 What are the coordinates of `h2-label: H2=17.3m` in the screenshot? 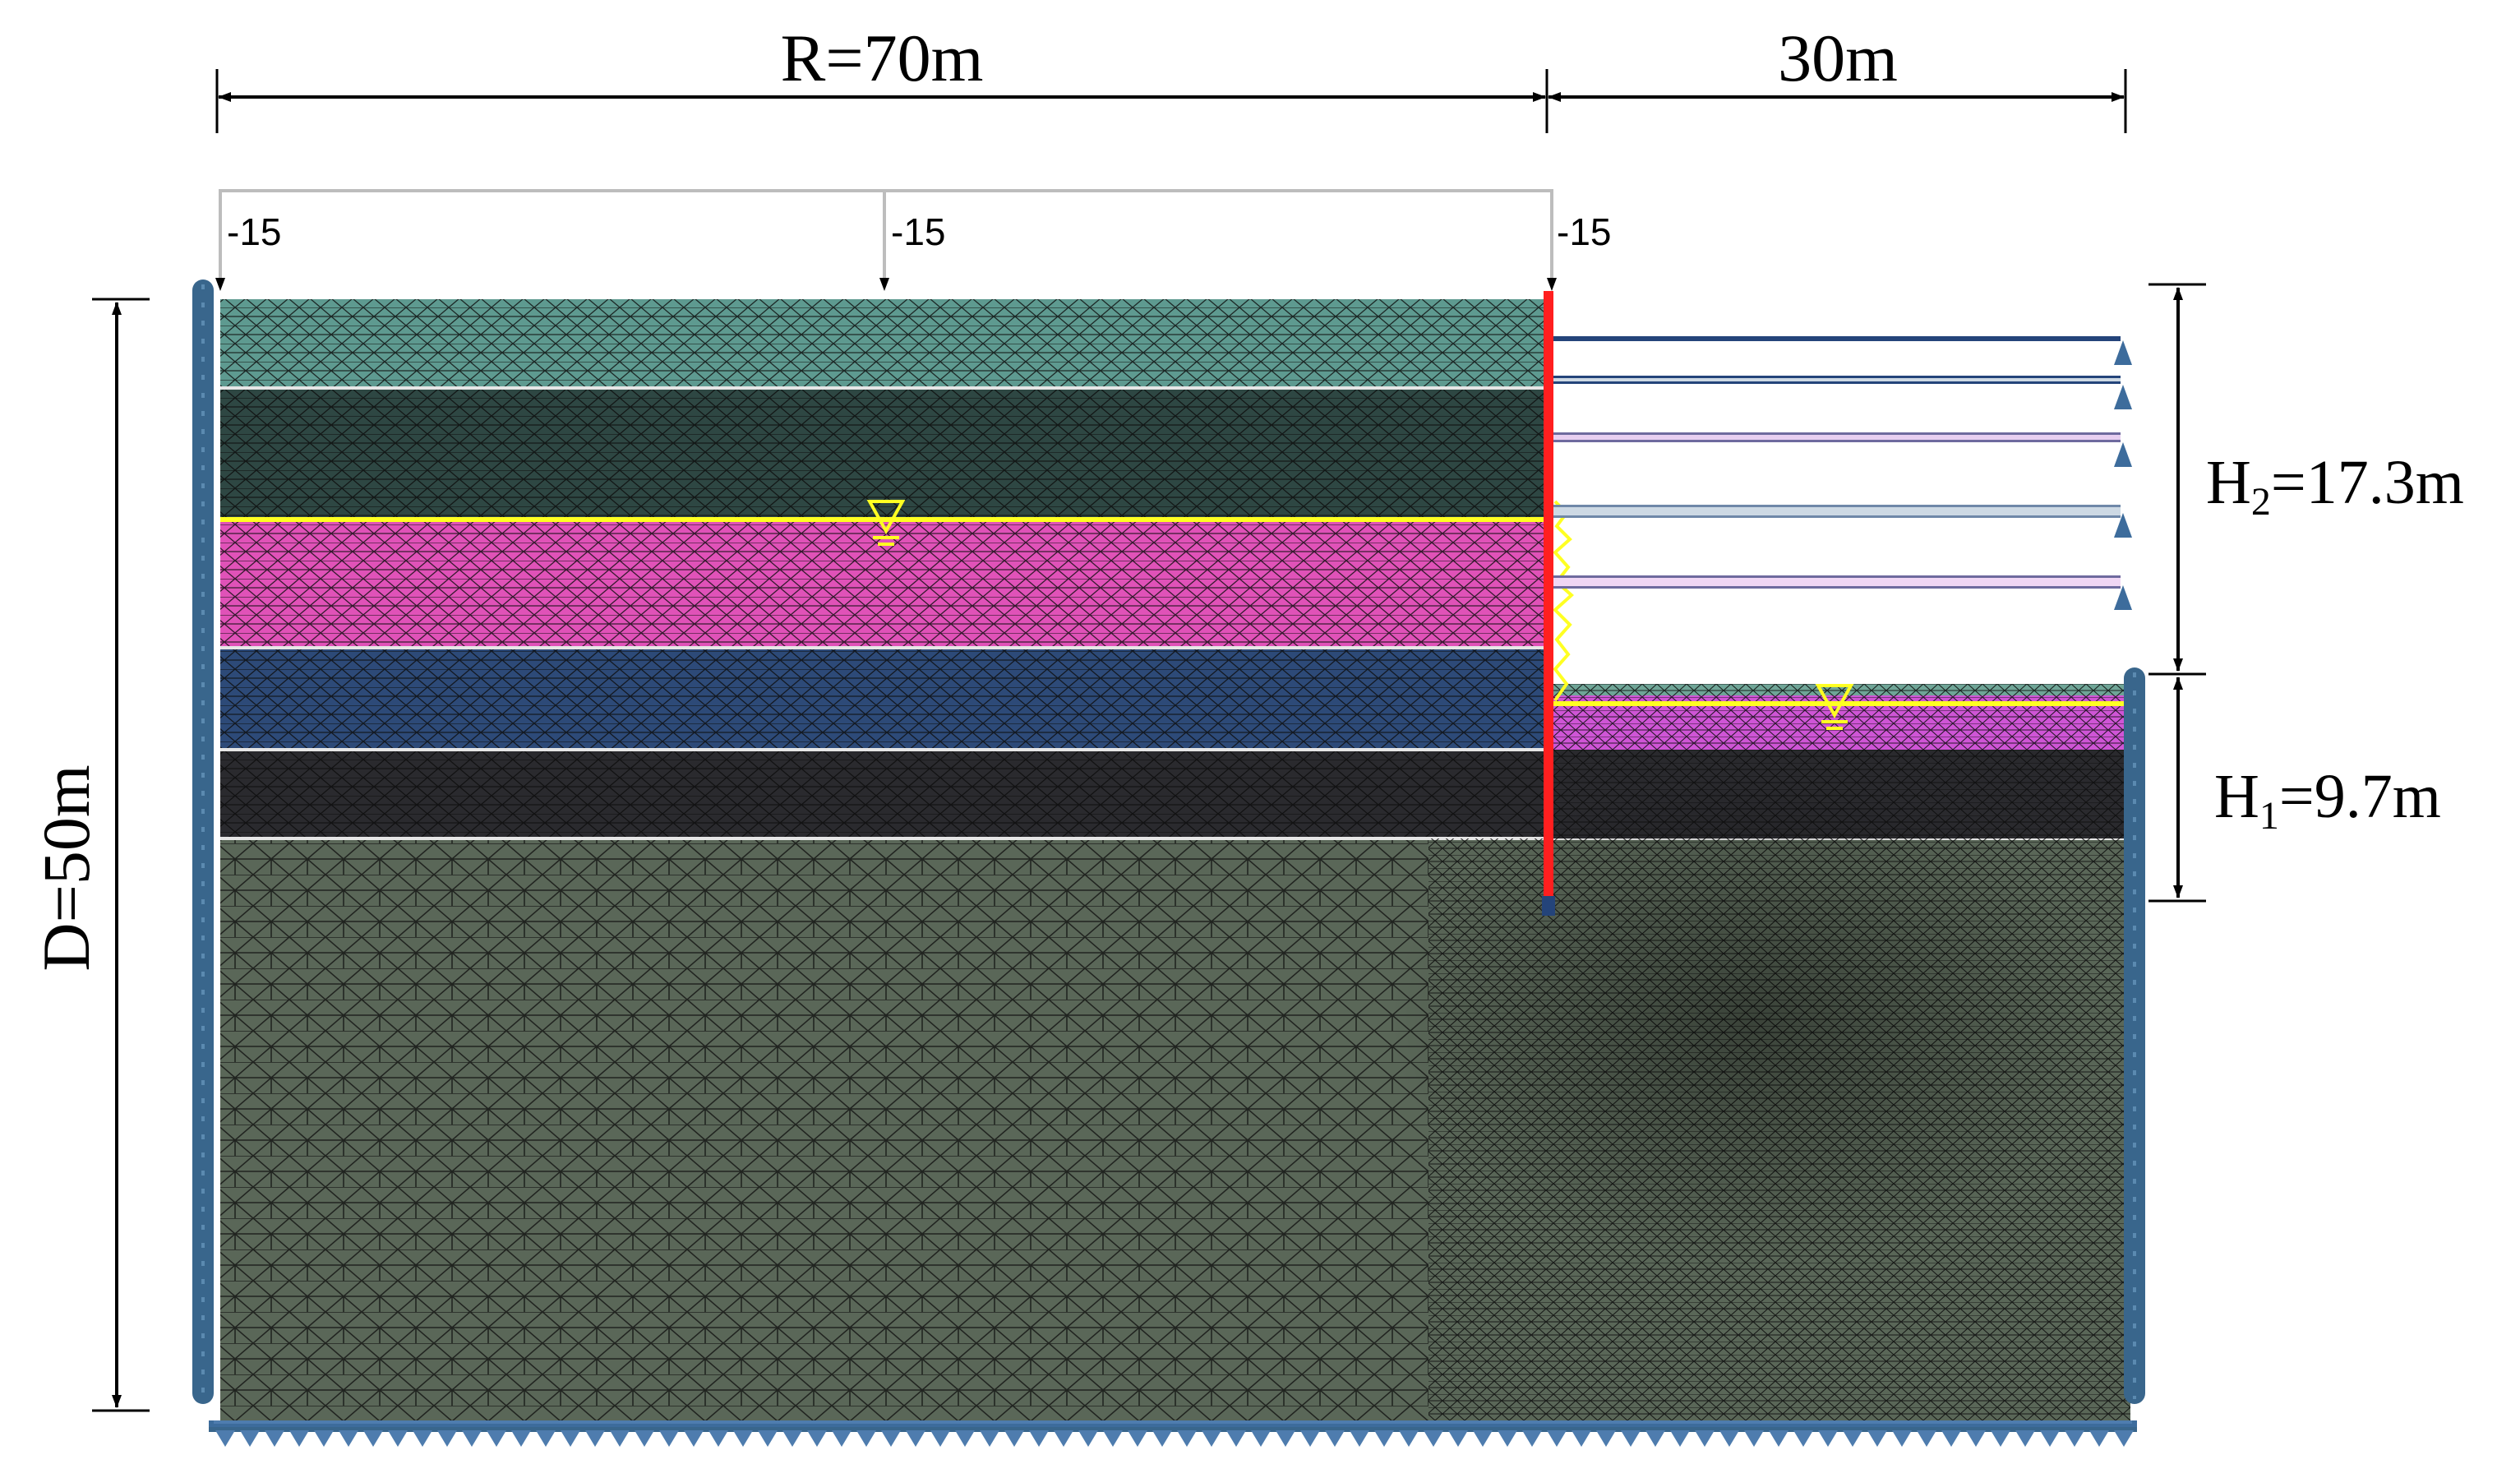 It's located at (2335, 486).